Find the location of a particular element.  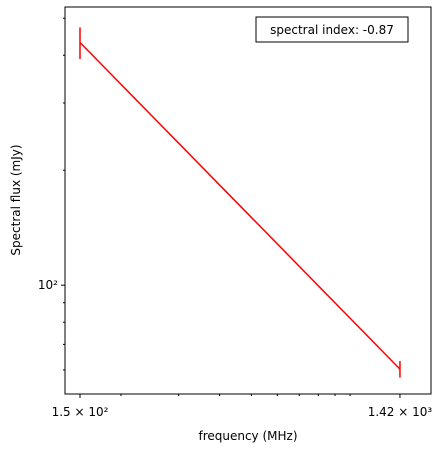

annotation: spectral index: -0.87 is located at coordinates (332, 30).